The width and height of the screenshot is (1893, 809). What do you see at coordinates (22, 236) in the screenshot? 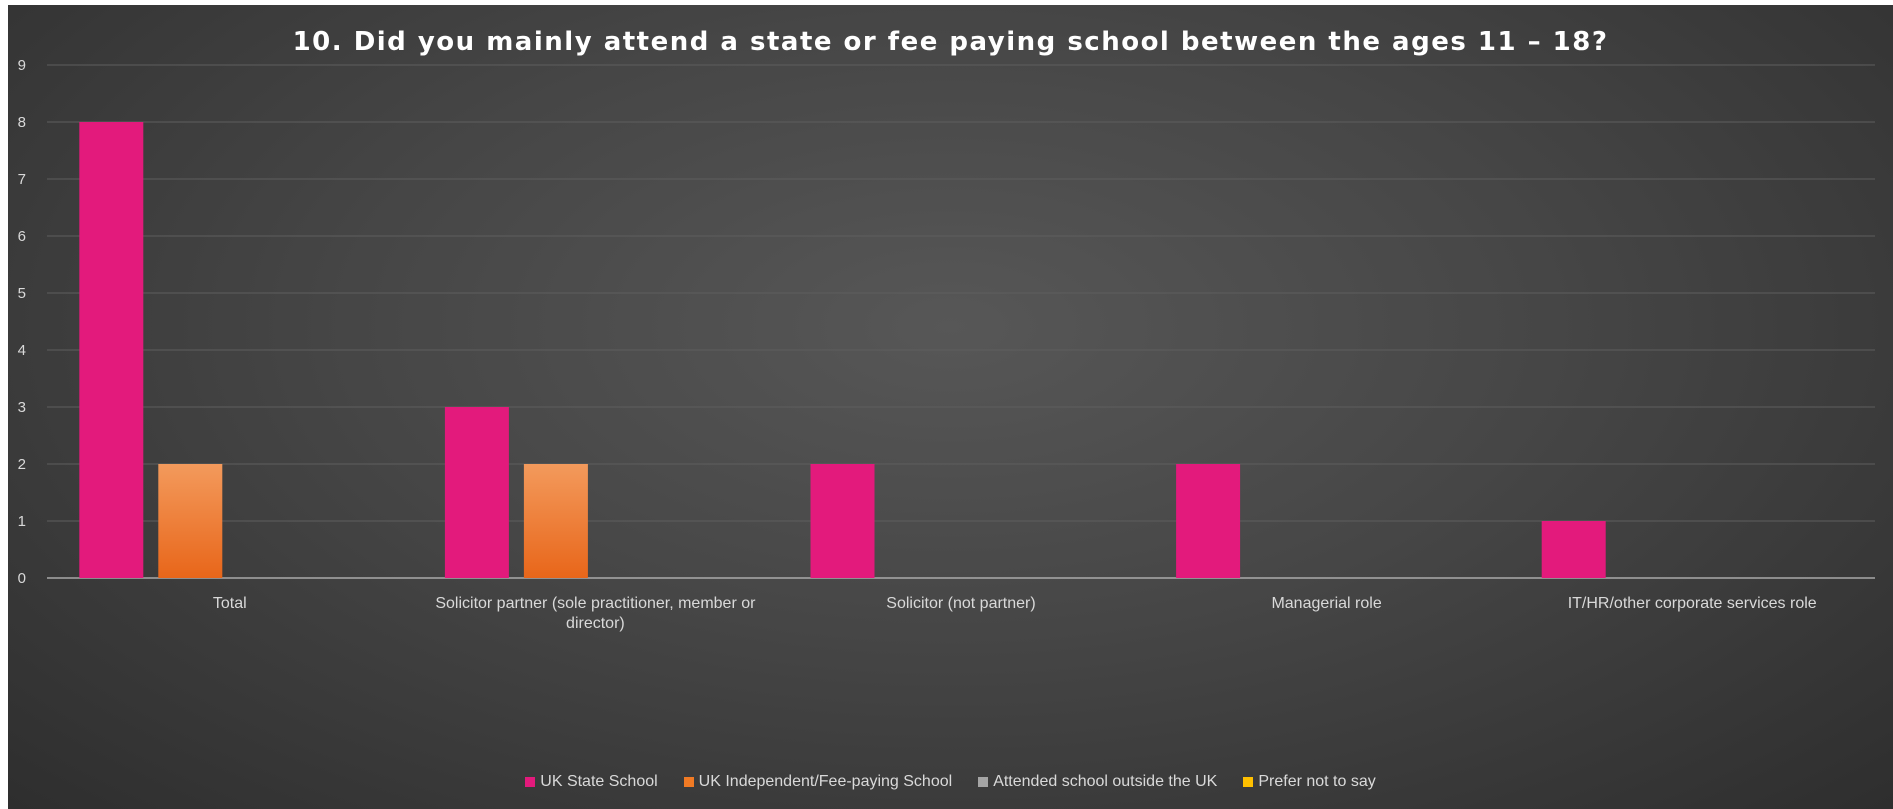
I see `y-tick-label: 6` at bounding box center [22, 236].